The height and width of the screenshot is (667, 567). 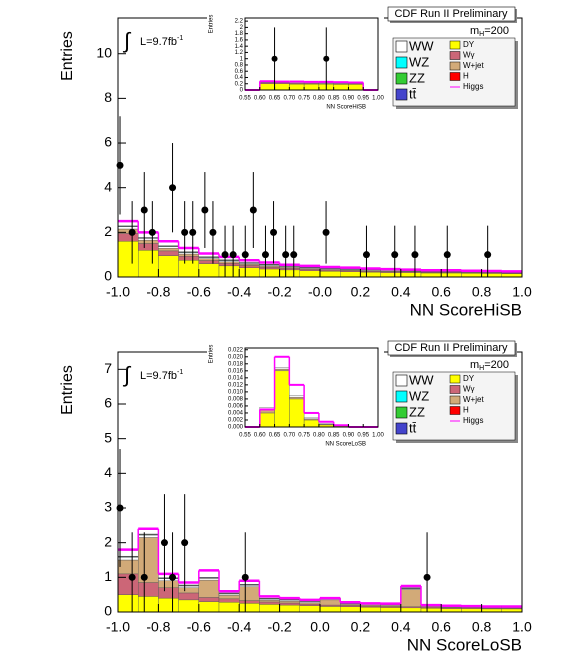 What do you see at coordinates (421, 45) in the screenshot?
I see `legend-label: WW` at bounding box center [421, 45].